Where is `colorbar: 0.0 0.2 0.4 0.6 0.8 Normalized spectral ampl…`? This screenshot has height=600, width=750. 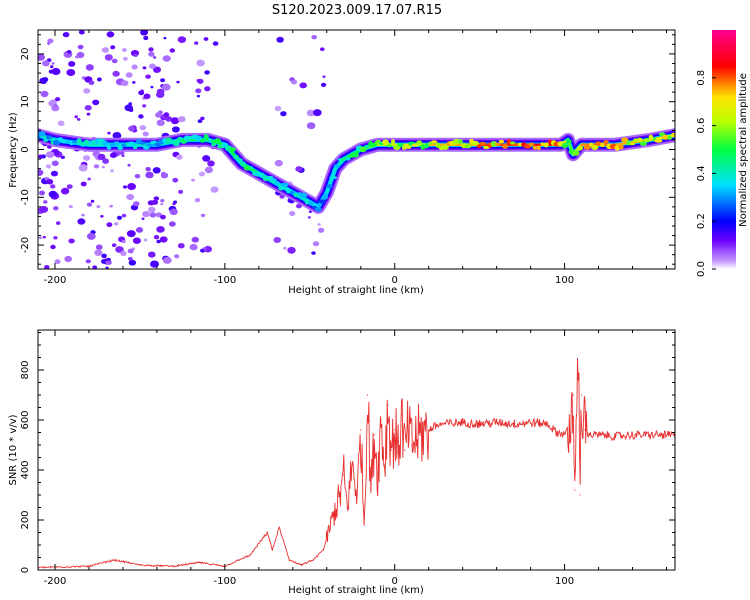 colorbar: 0.0 0.2 0.4 0.6 0.8 Normalized spectral ampl… is located at coordinates (722, 153).